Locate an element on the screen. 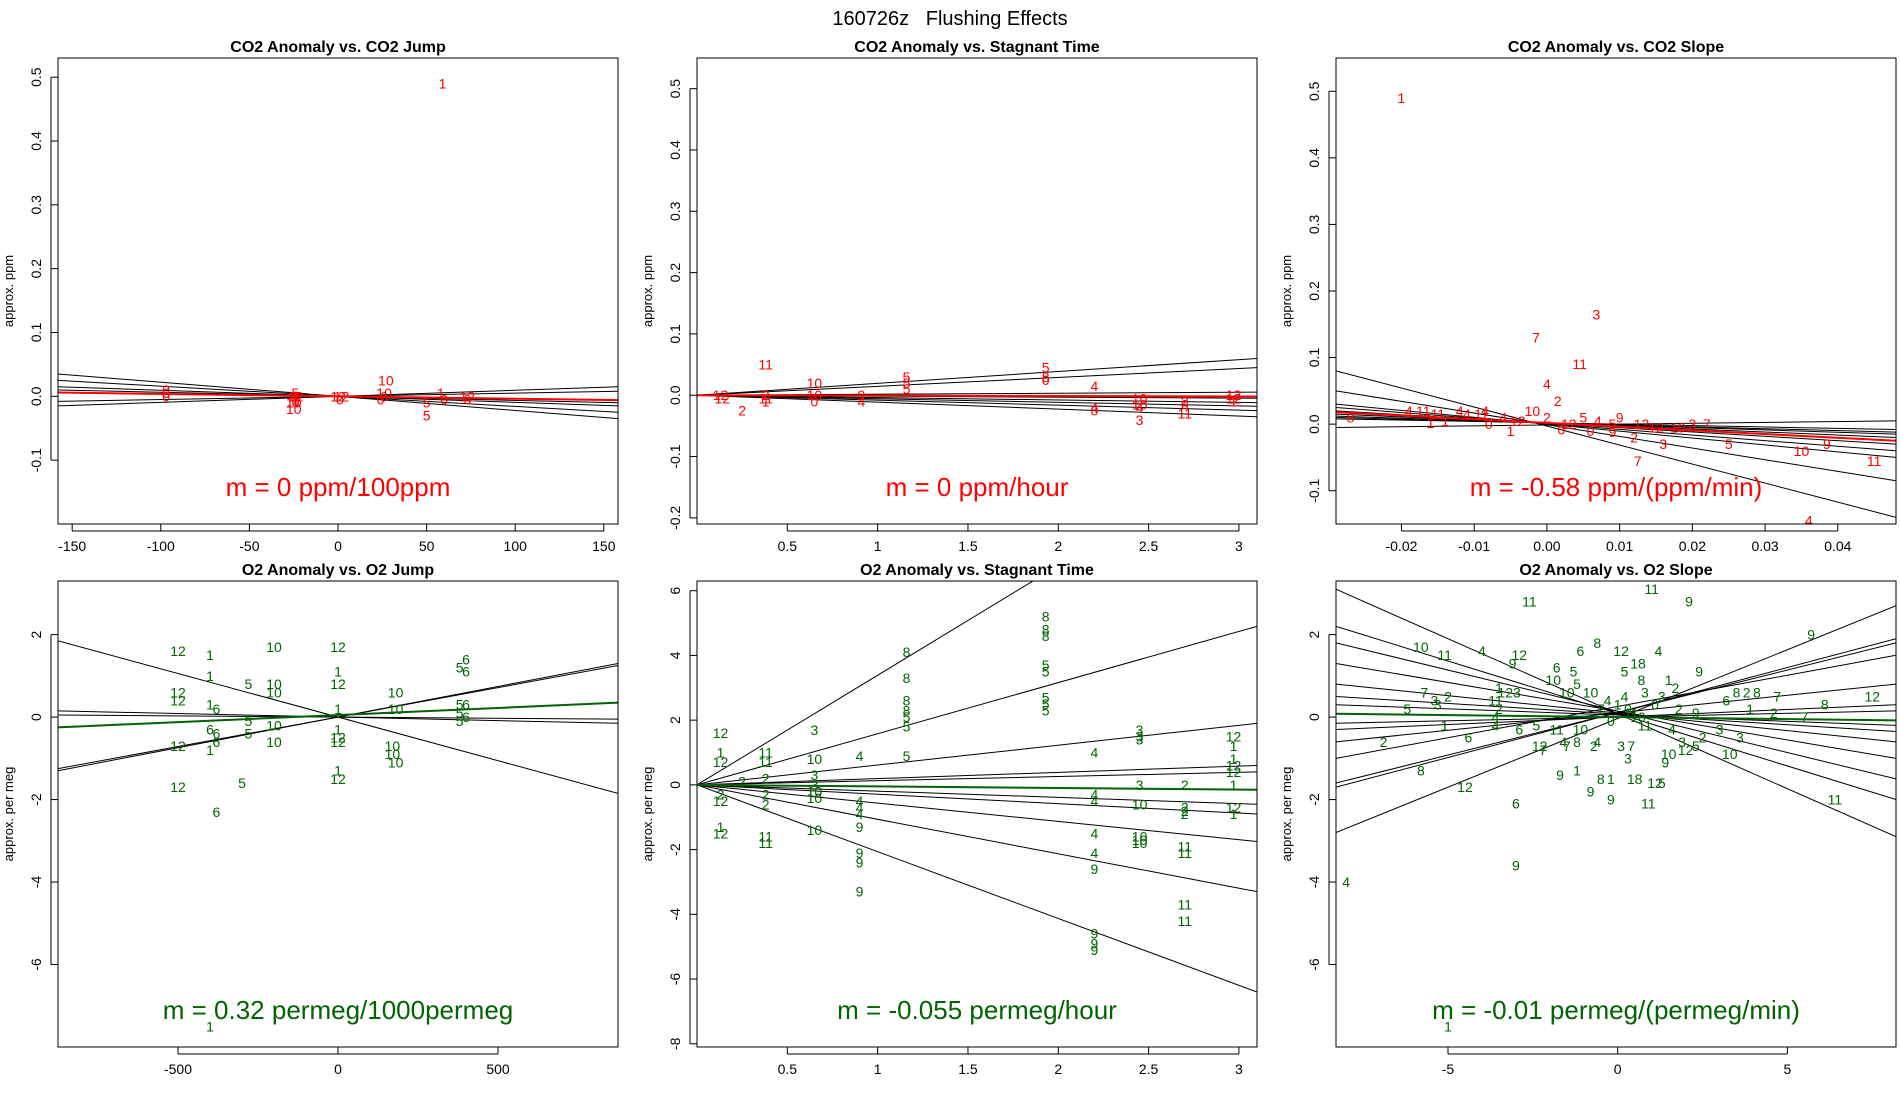 The image size is (1900, 1100). y-tick-label: 0.2 is located at coordinates (36, 269).